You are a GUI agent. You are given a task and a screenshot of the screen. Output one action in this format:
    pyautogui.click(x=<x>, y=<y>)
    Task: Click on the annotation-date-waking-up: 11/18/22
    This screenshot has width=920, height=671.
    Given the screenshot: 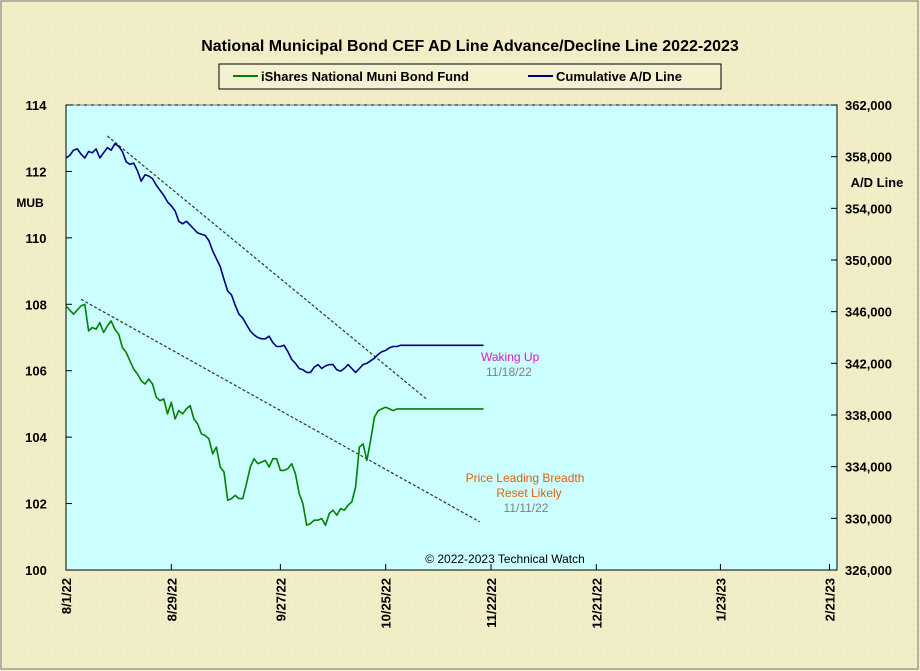 What is the action you would take?
    pyautogui.click(x=509, y=372)
    